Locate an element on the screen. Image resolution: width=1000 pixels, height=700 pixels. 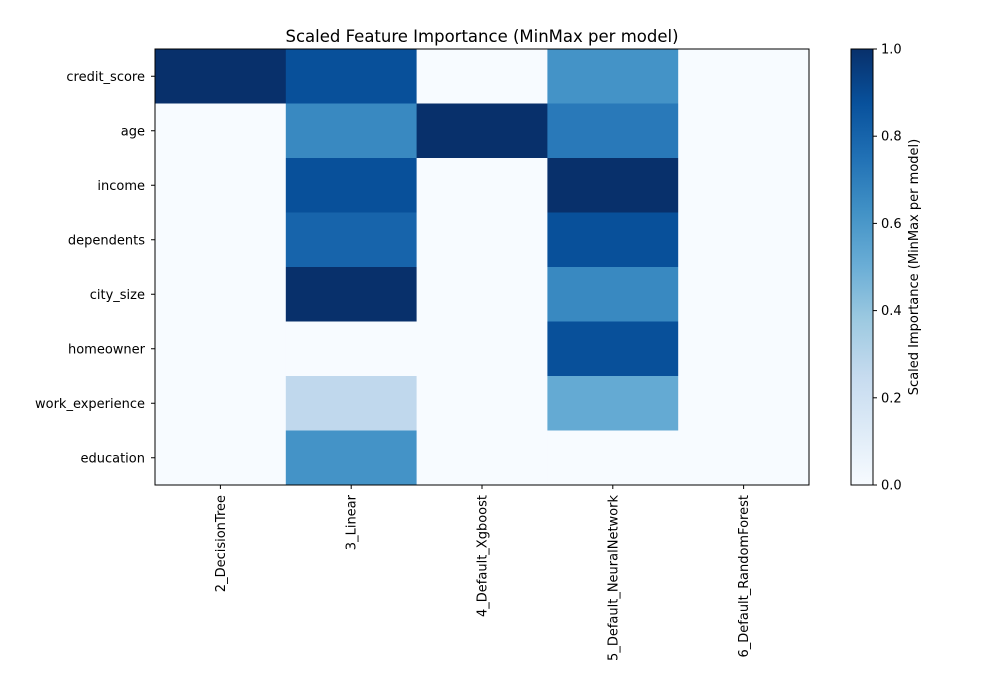
colorbar-label: Scaled Importance (MinMax per model) is located at coordinates (914, 267).